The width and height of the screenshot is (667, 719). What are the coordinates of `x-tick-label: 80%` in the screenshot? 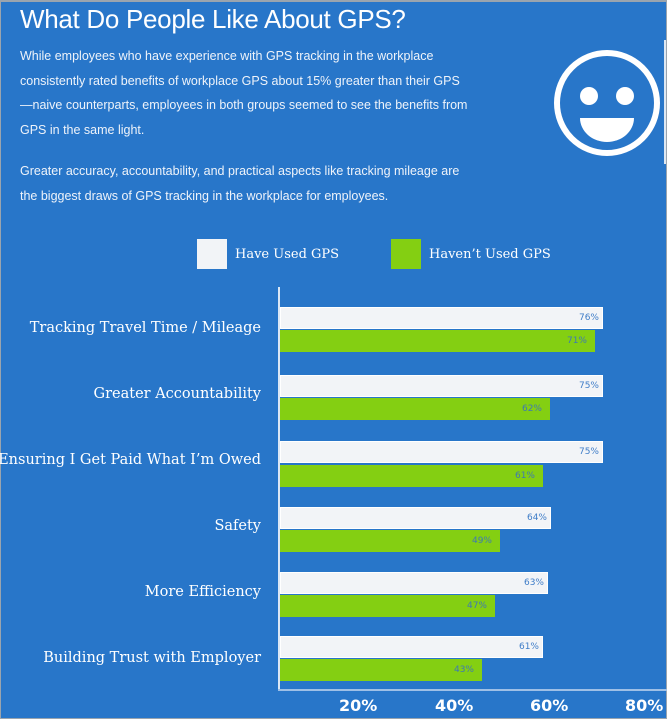 It's located at (644, 705).